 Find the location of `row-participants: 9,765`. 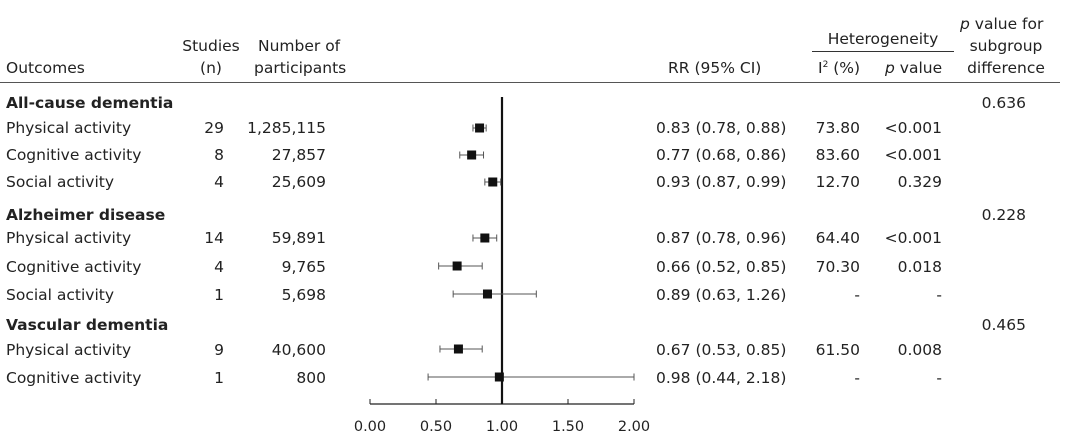

row-participants: 9,765 is located at coordinates (303, 267).